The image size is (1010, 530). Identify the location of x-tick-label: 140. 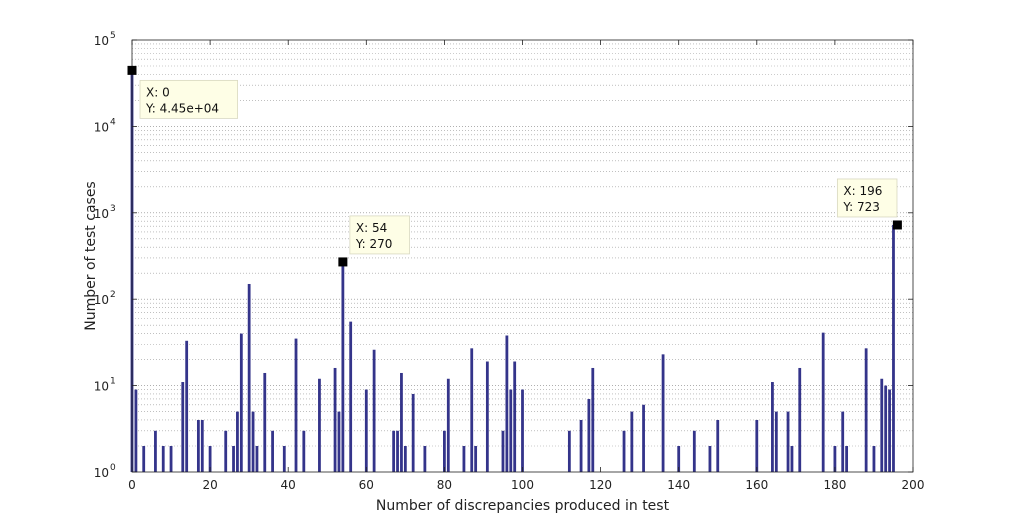
(678, 485).